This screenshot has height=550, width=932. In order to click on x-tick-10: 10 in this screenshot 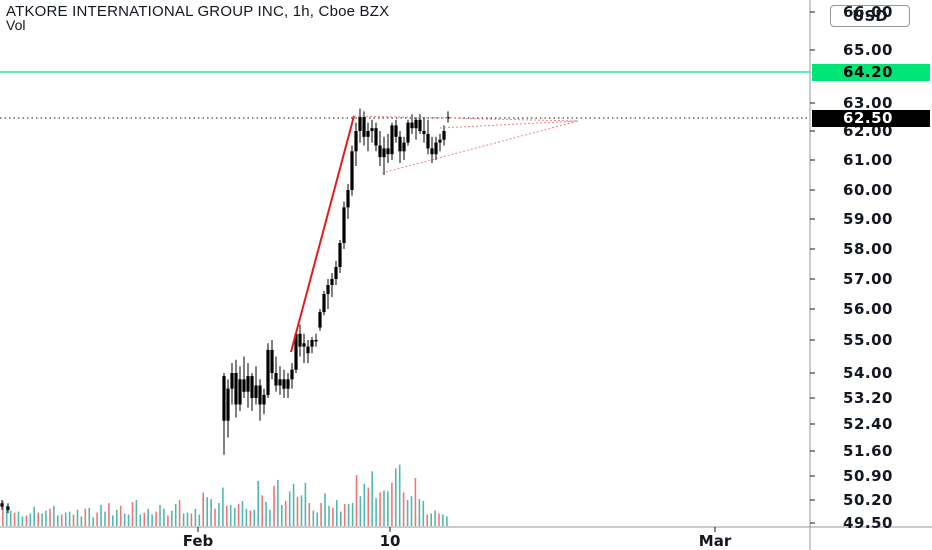, I will do `click(390, 541)`.